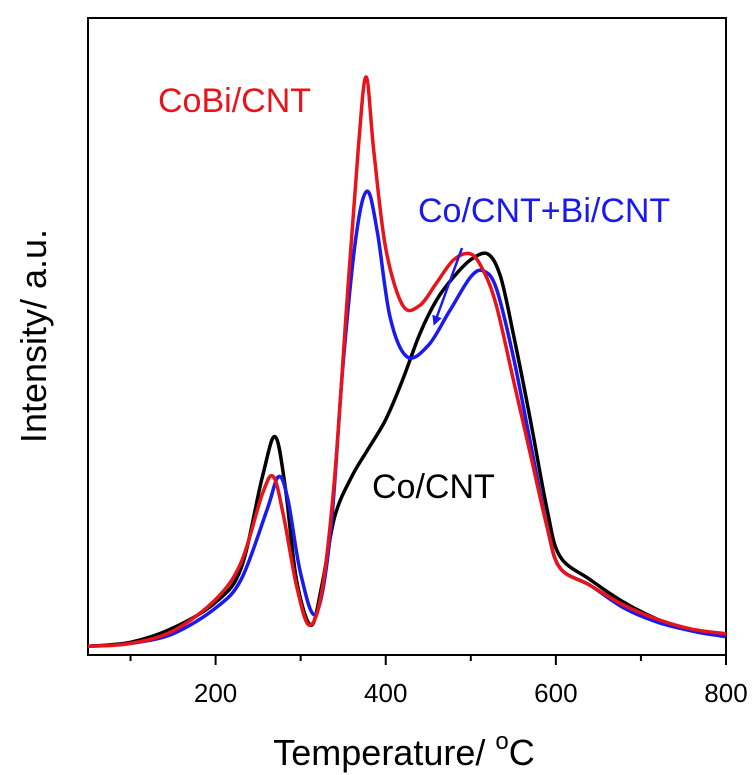 The image size is (755, 775). Describe the element at coordinates (234, 101) in the screenshot. I see `annotation-cobi-cnt: CoBi/CNT` at that location.